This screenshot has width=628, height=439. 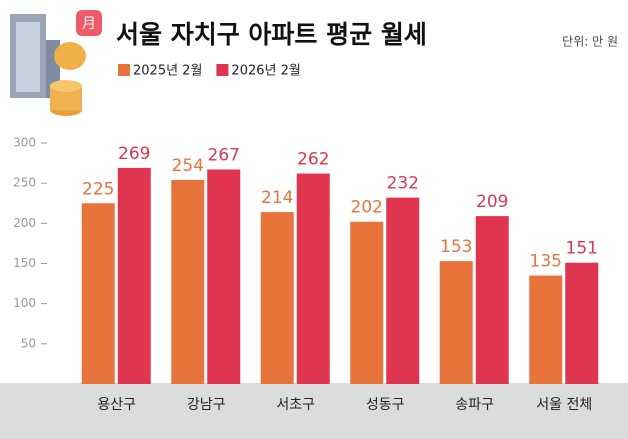 I want to click on icon, so click(x=56, y=63).